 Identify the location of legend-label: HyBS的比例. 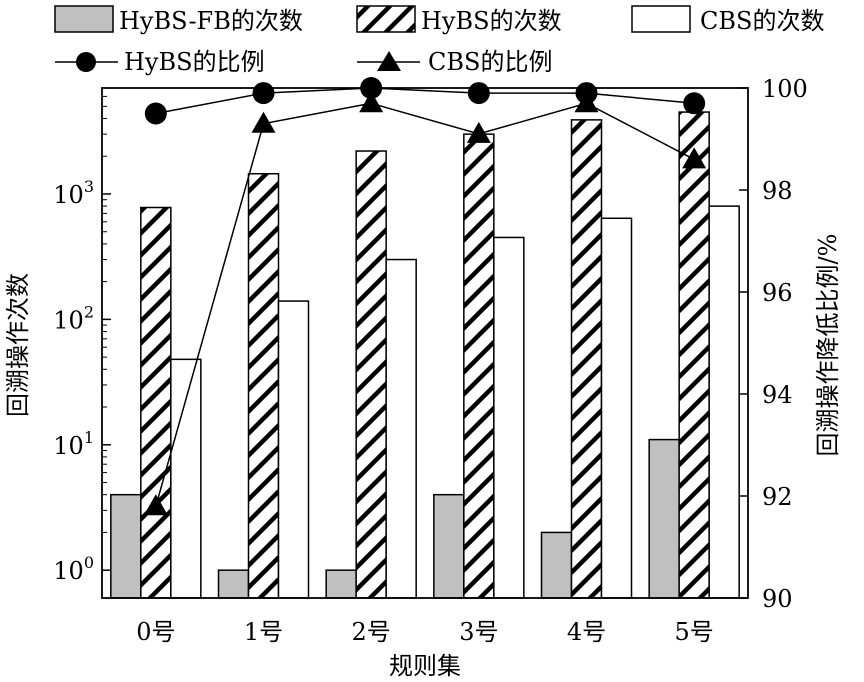
(194, 62).